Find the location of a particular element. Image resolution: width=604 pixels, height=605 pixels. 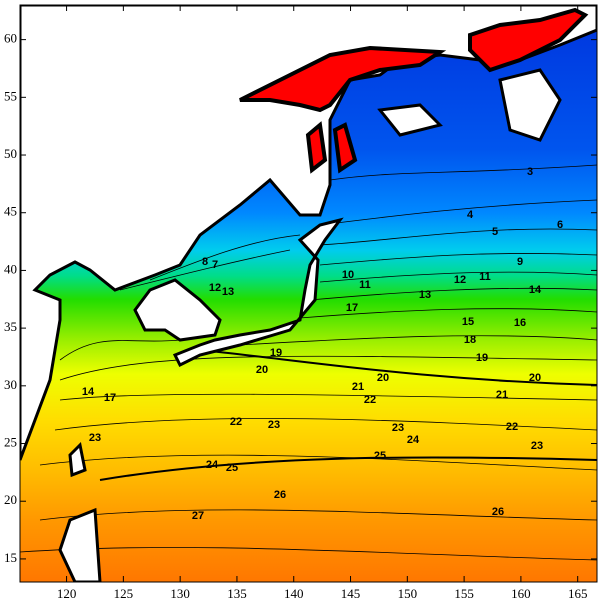

y-tick-label: 20 is located at coordinates (10, 499).